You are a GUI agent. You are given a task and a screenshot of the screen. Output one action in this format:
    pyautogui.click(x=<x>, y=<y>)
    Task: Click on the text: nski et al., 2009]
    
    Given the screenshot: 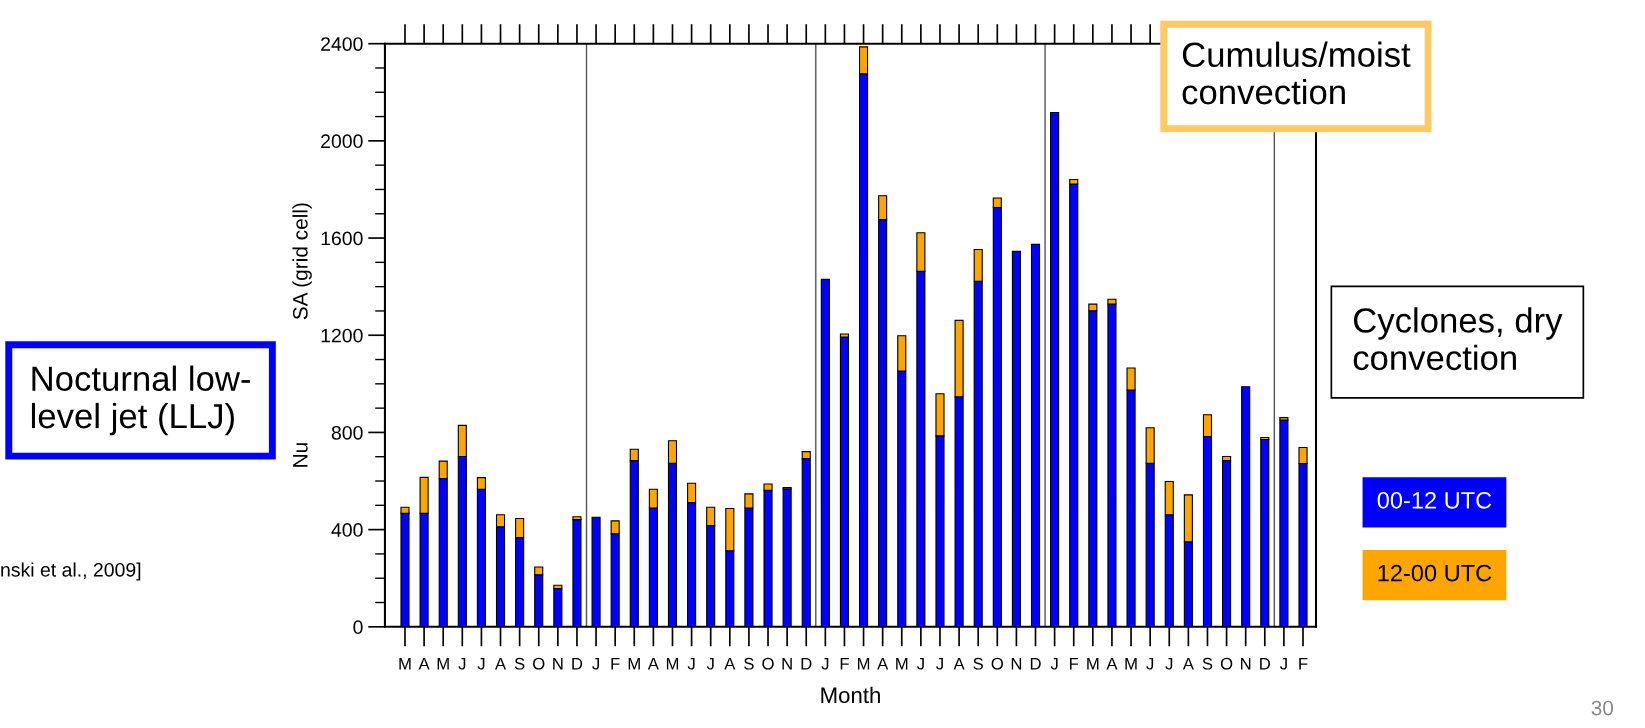 What is the action you would take?
    pyautogui.click(x=71, y=571)
    